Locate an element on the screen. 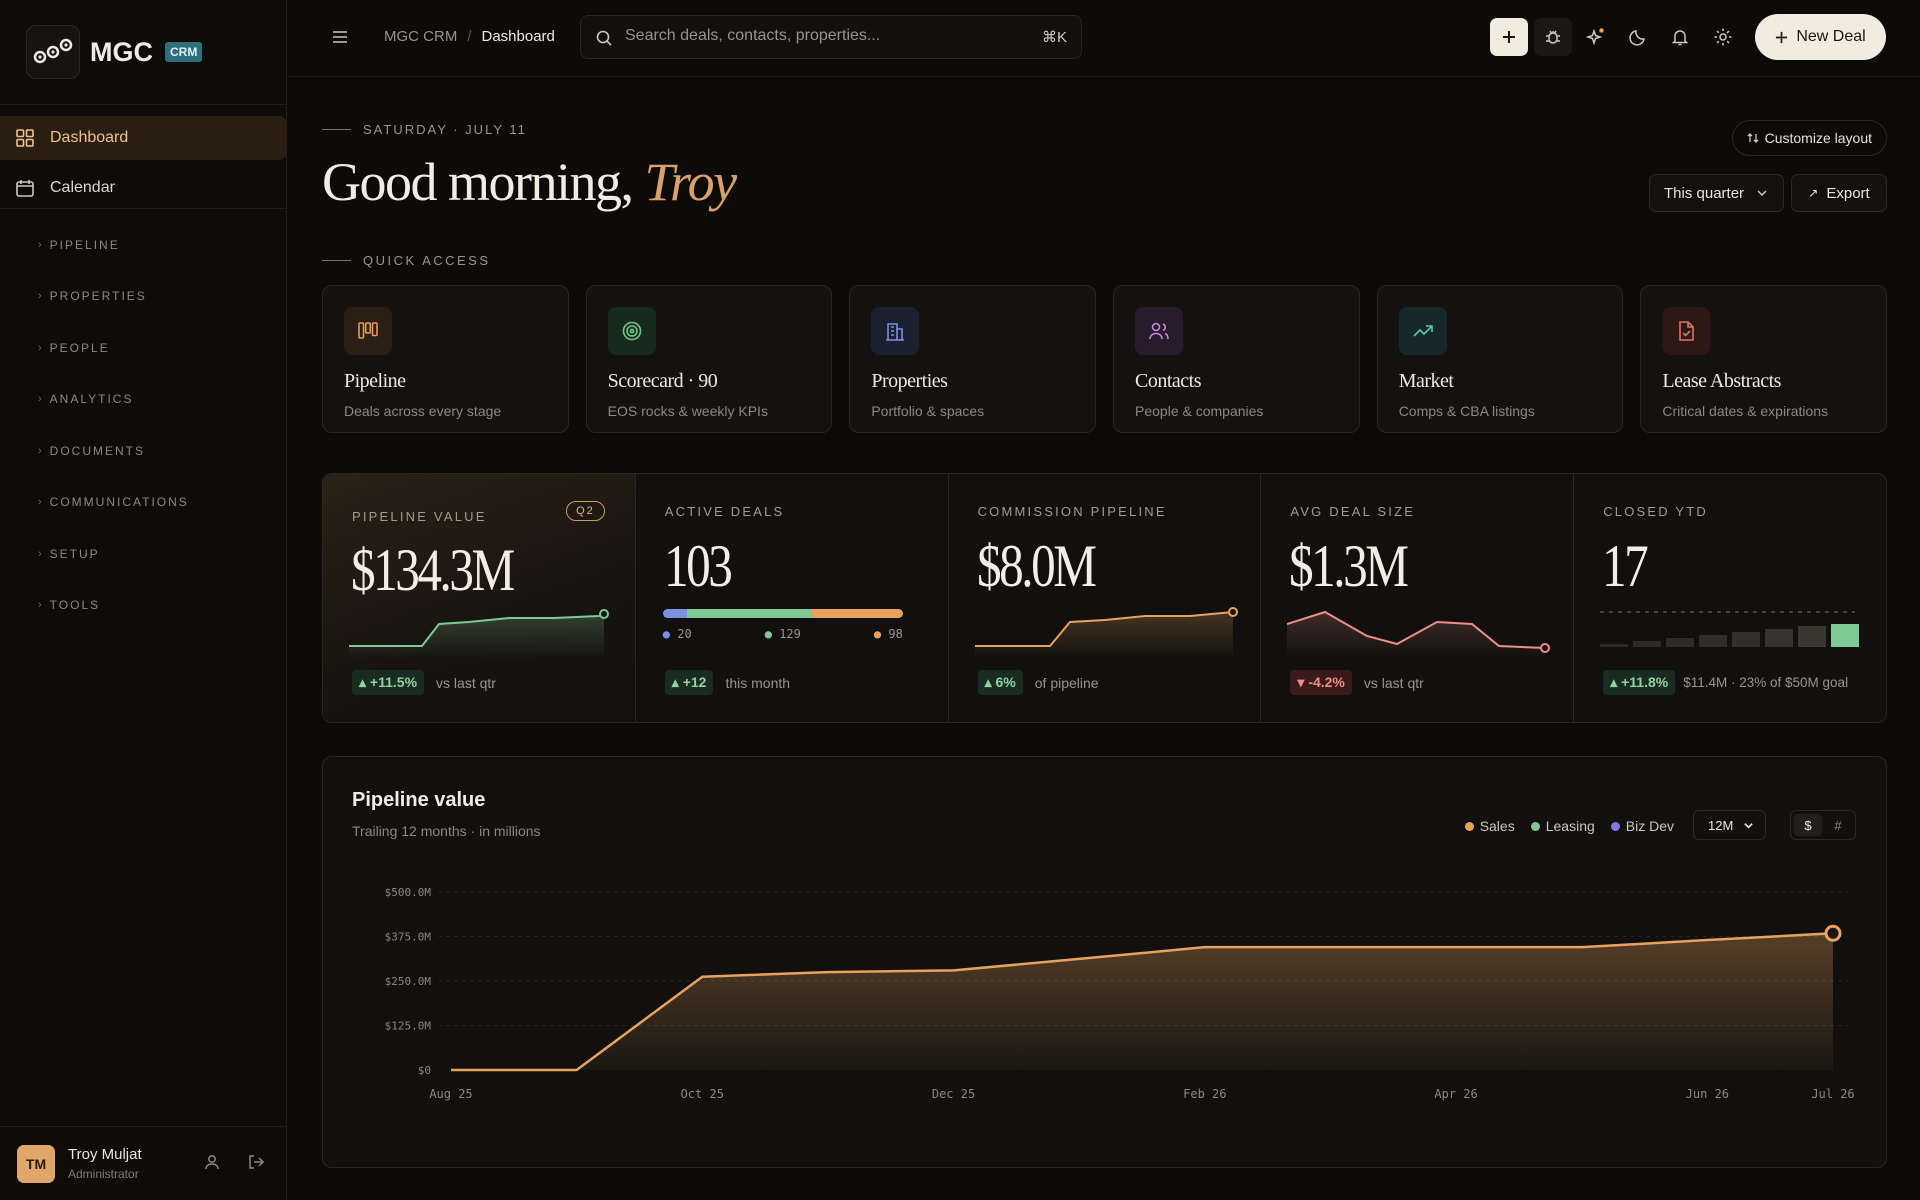 The width and height of the screenshot is (1920, 1200). theme-toggle-button is located at coordinates (1638, 37).